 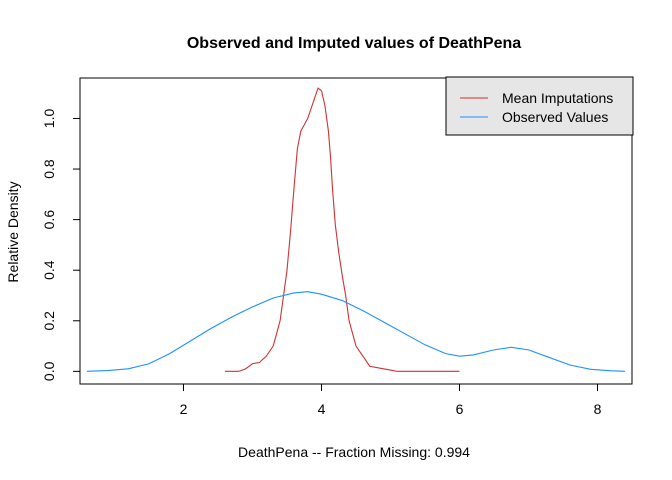 I want to click on y-tick-label: 1.0, so click(x=49, y=119).